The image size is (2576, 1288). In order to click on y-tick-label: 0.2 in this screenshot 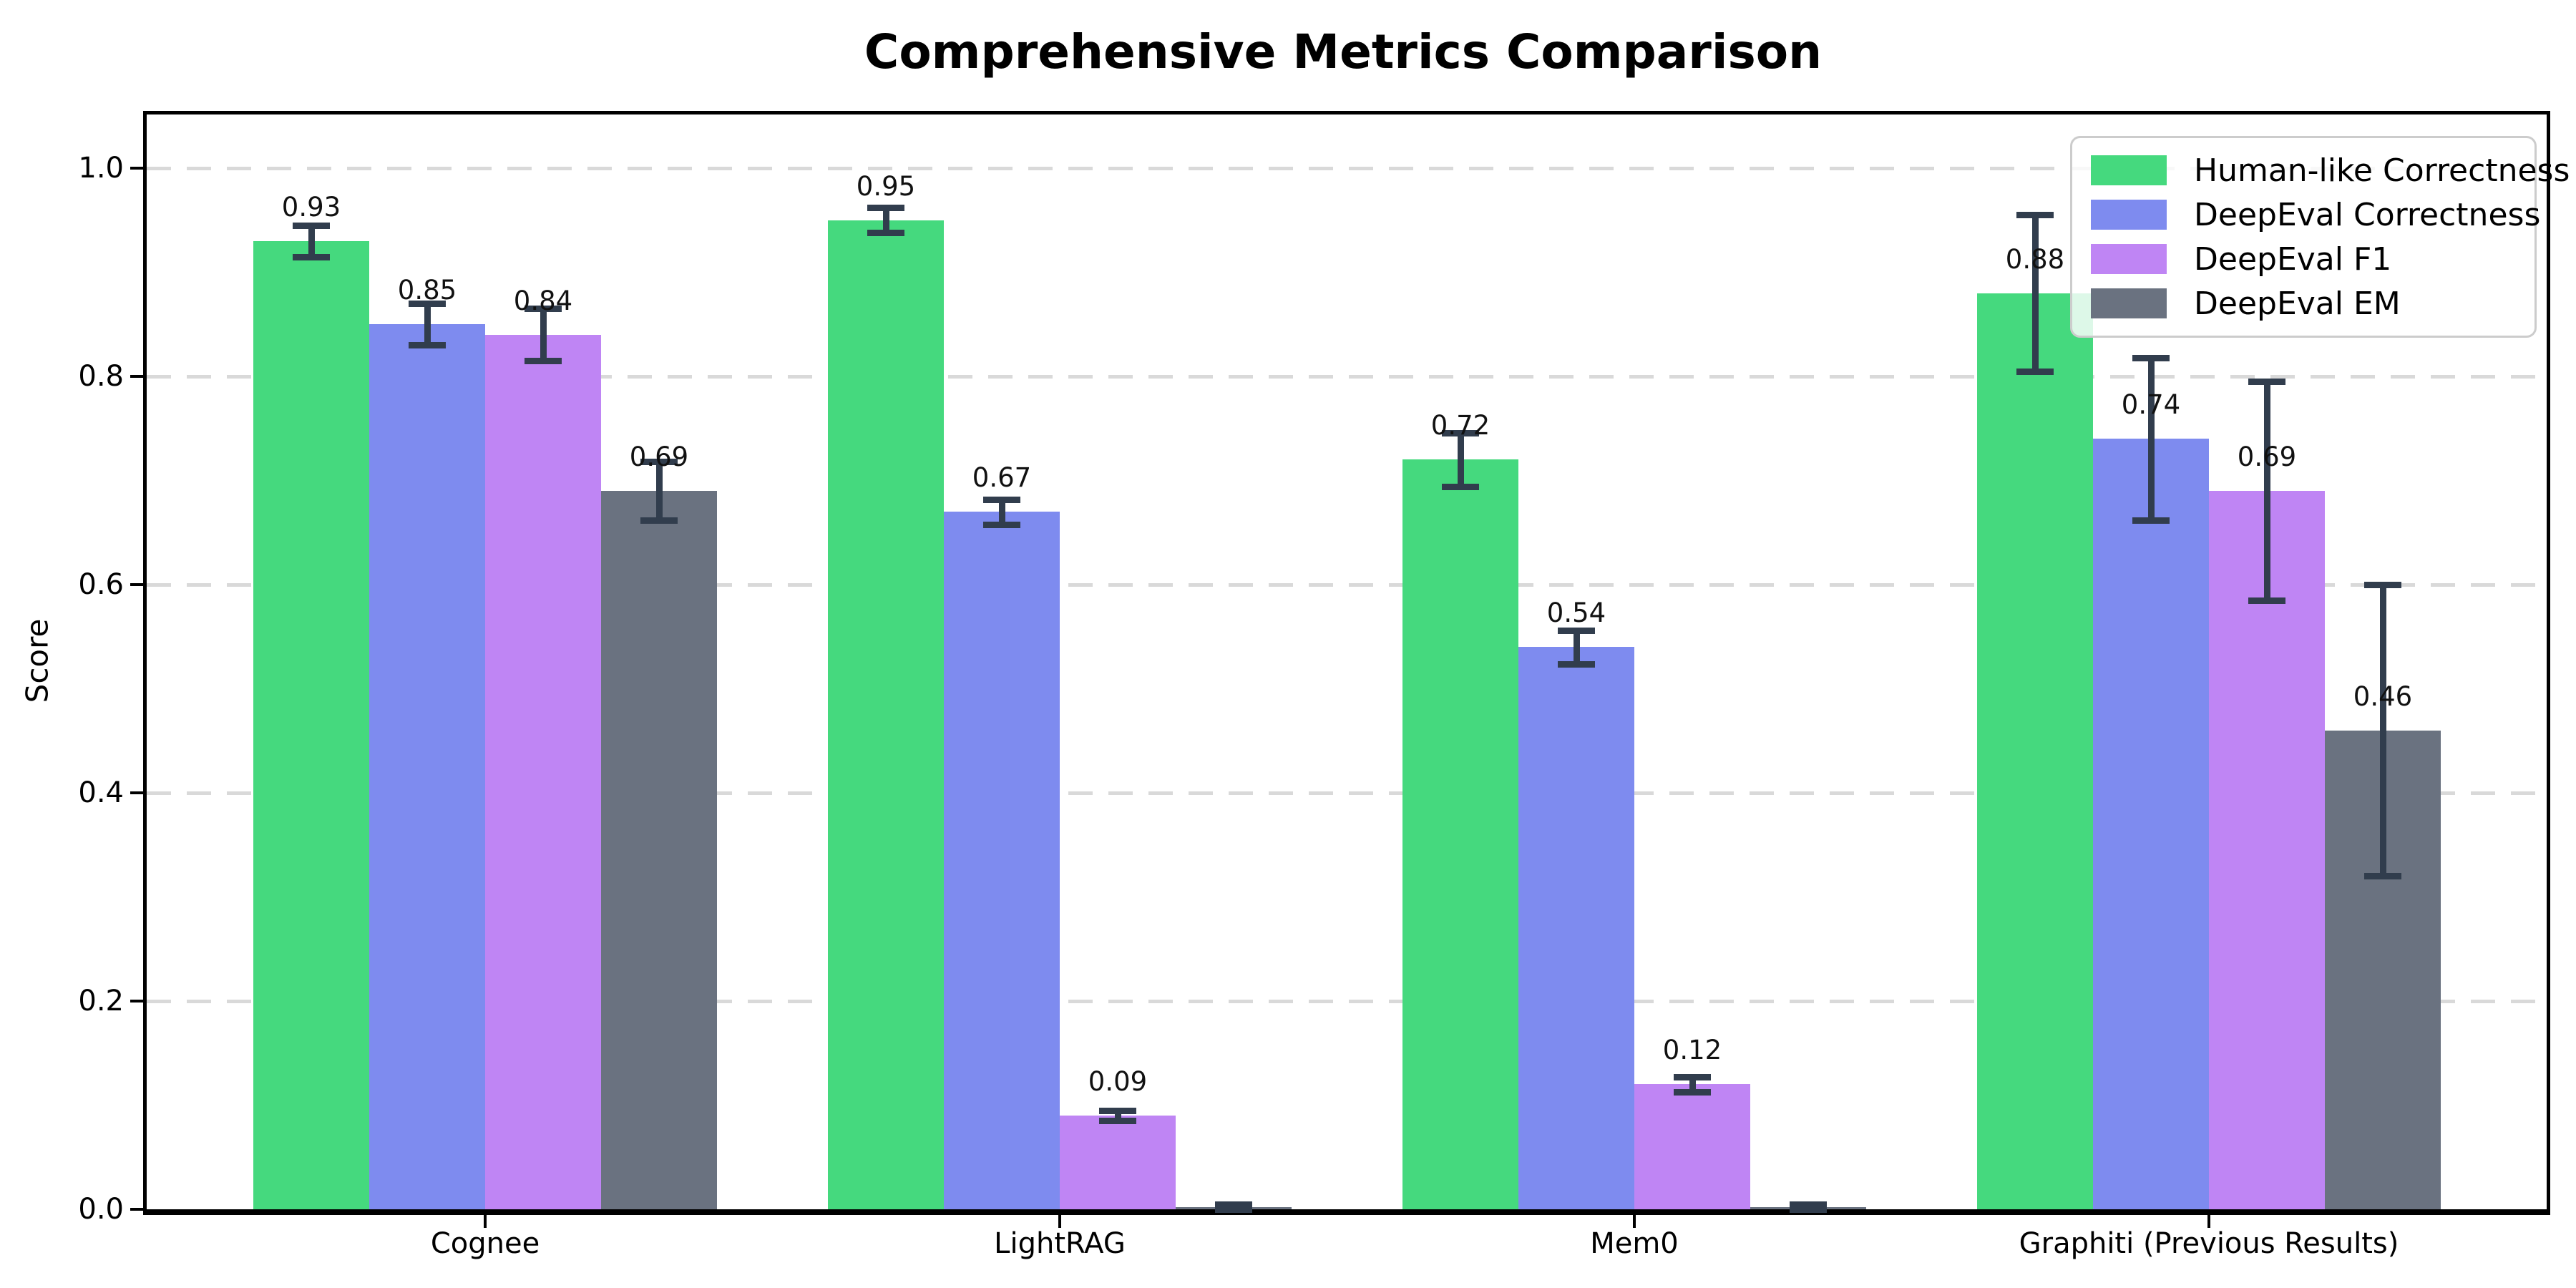, I will do `click(101, 1001)`.